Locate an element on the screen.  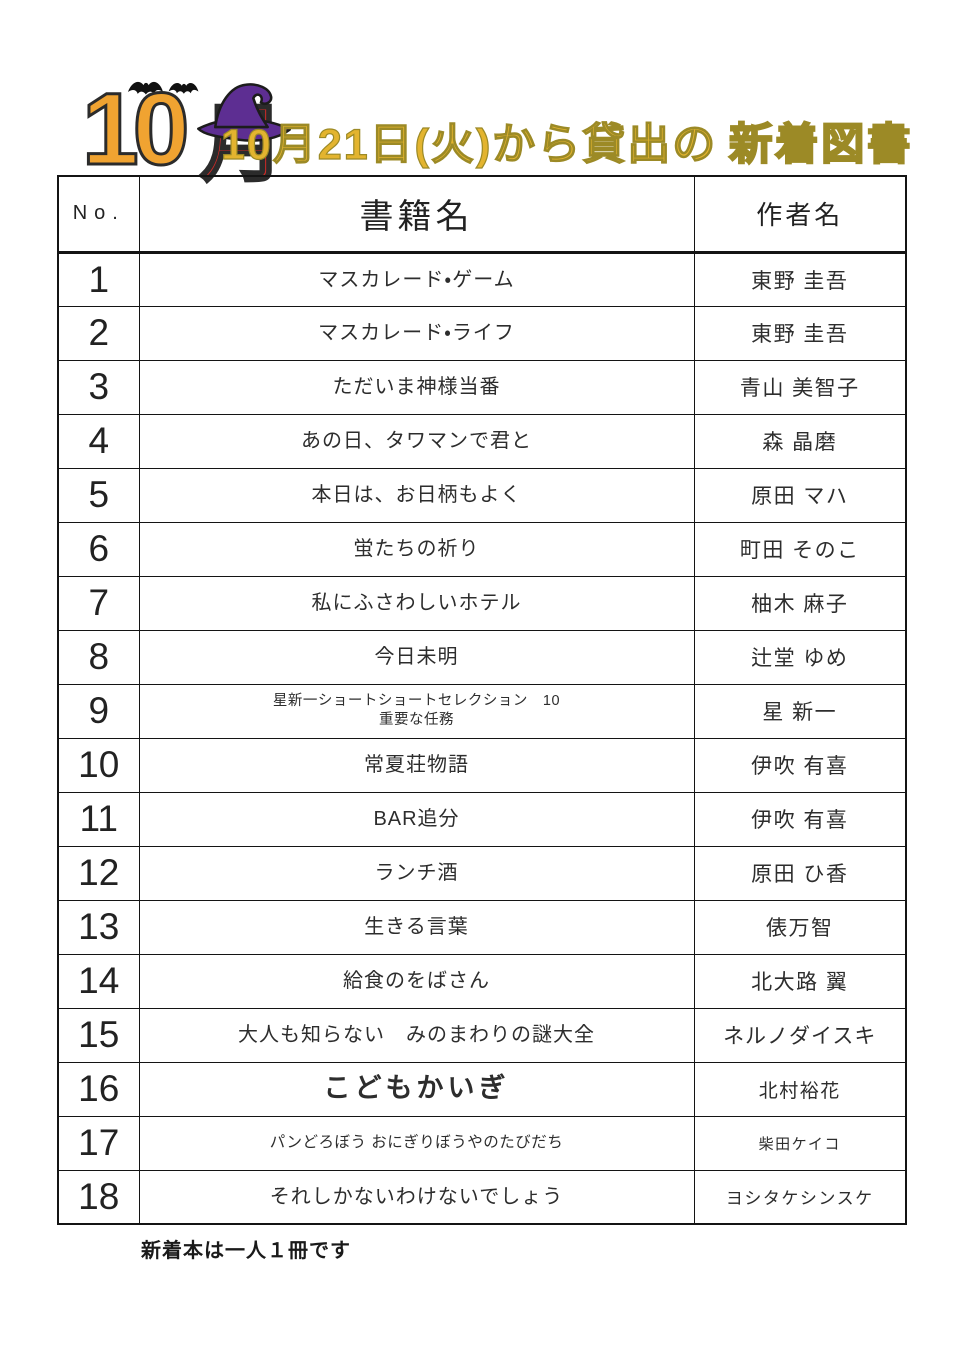
row-number-cell: 7 is located at coordinates (98, 603).